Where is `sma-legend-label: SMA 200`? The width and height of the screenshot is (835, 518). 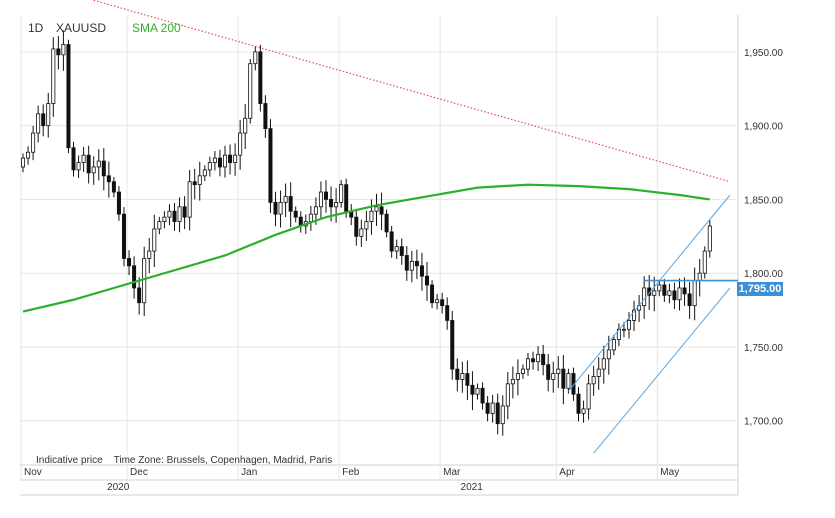 sma-legend-label: SMA 200 is located at coordinates (156, 28).